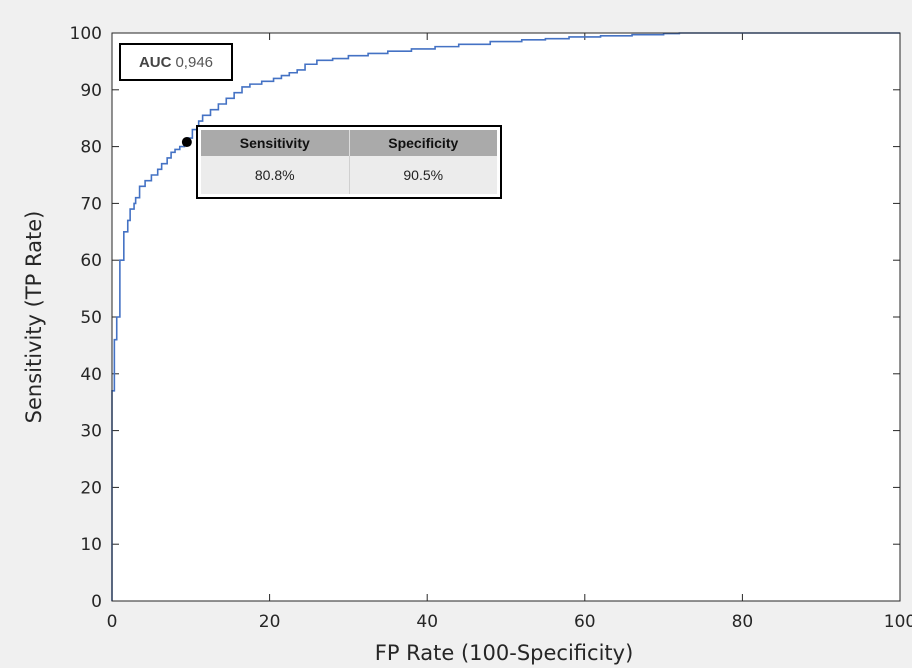 Image resolution: width=912 pixels, height=668 pixels. What do you see at coordinates (91, 204) in the screenshot?
I see `y-tick-label: 70` at bounding box center [91, 204].